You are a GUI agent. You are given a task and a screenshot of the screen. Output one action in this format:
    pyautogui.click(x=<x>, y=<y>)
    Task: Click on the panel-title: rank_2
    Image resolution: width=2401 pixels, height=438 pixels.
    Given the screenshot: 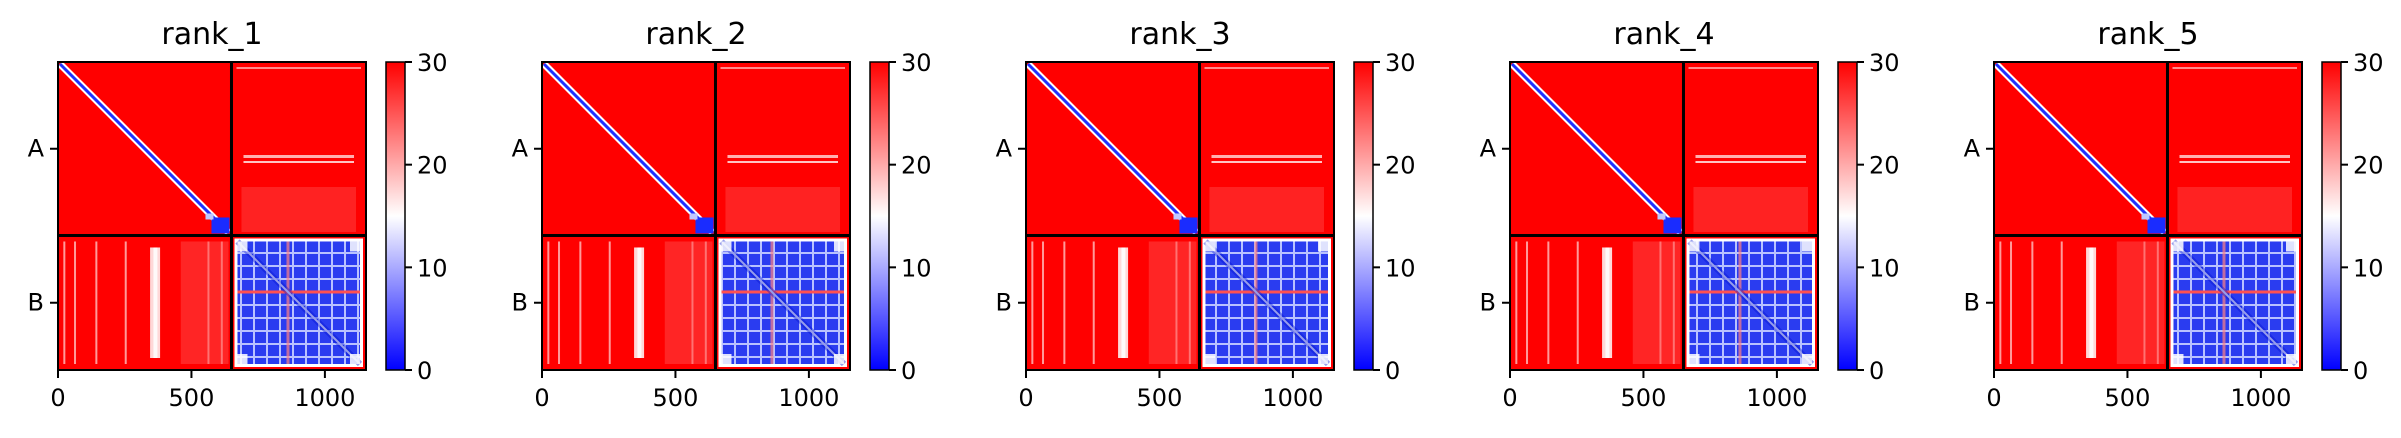 What is the action you would take?
    pyautogui.click(x=695, y=34)
    